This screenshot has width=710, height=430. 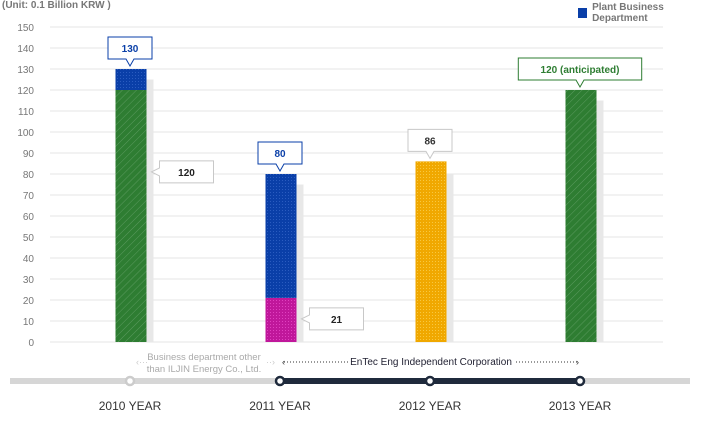 I want to click on x-tick-label: 2013 YEAR, so click(x=580, y=406).